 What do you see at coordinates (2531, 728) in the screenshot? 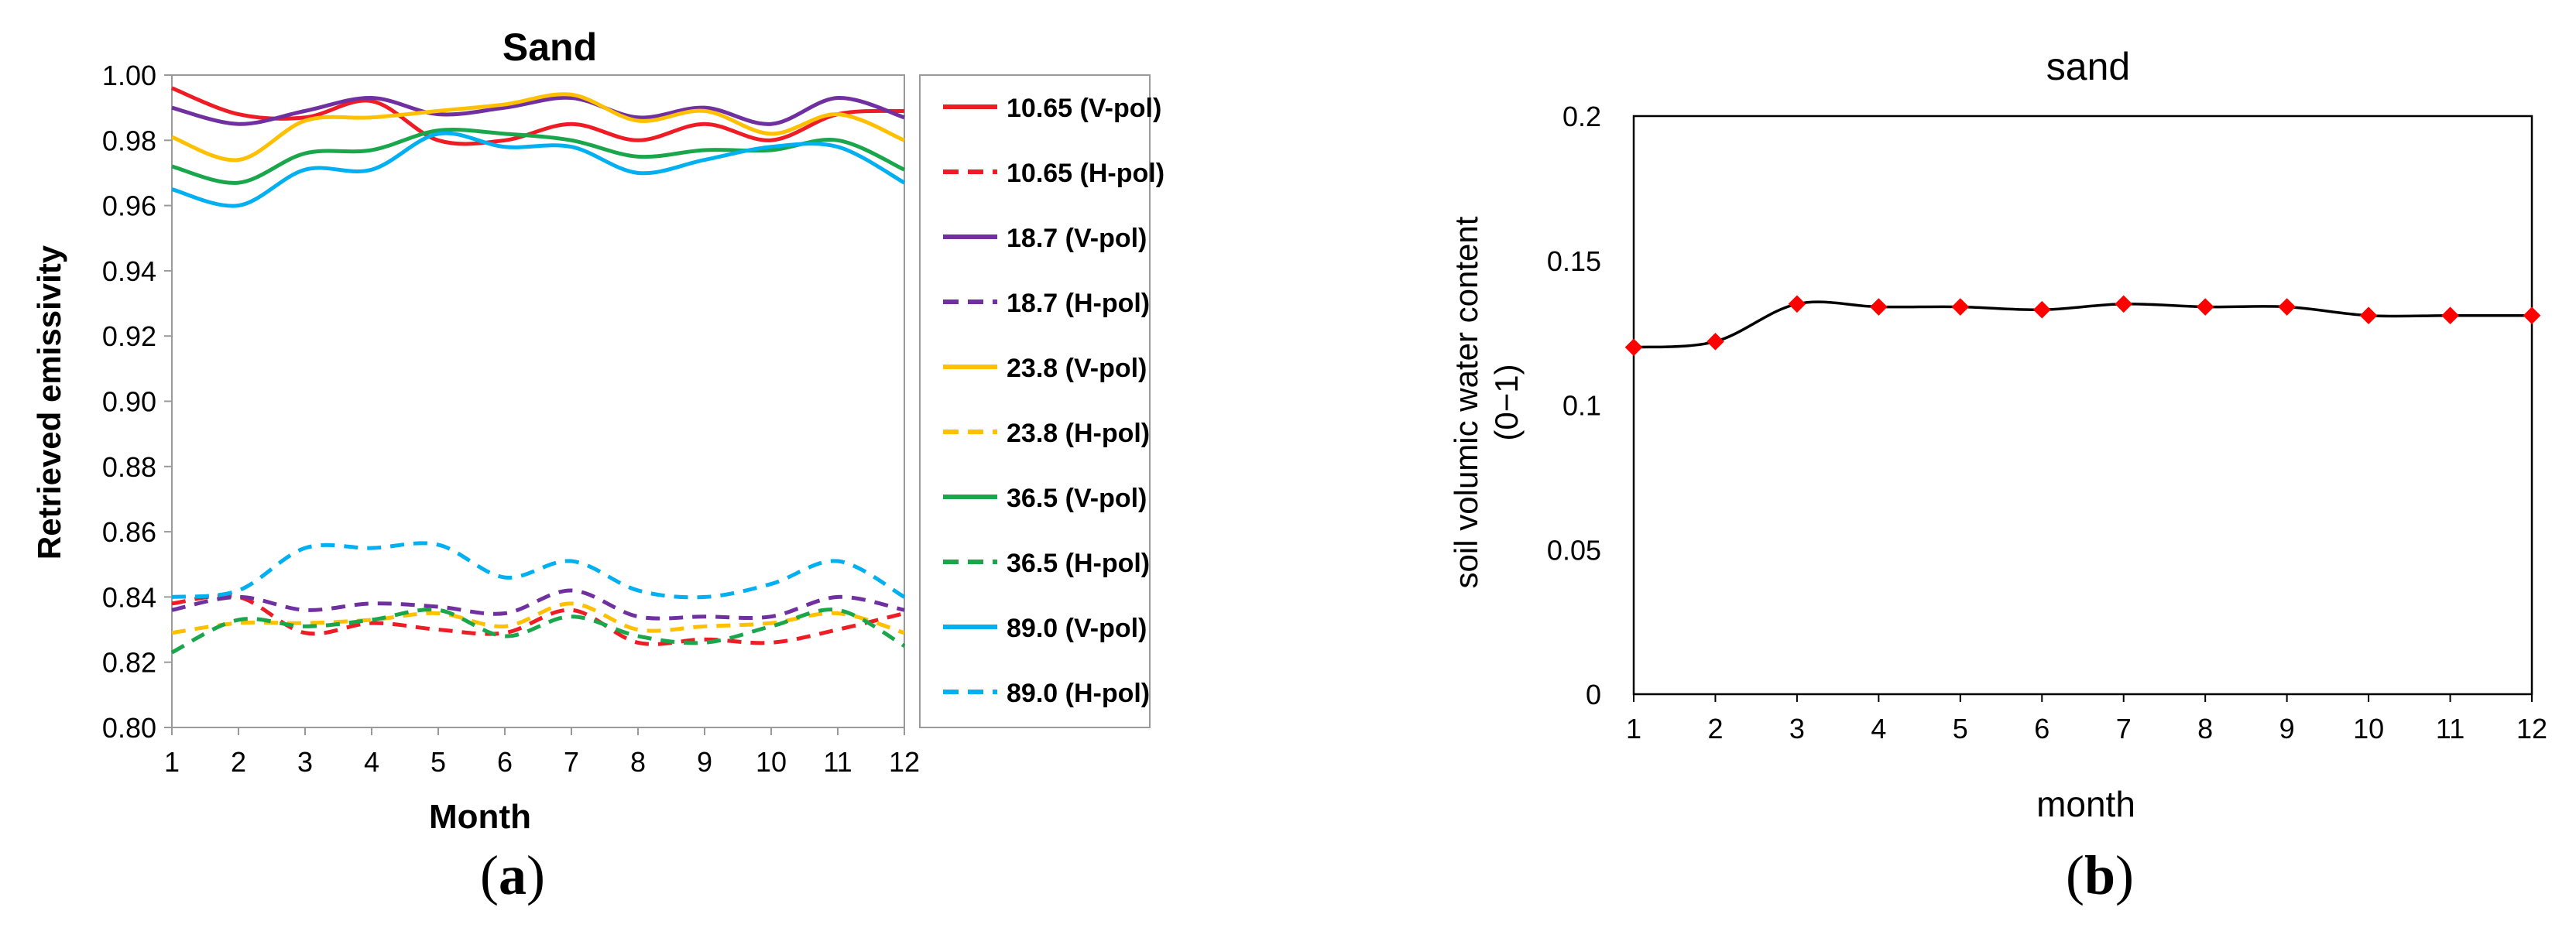
I see `chart-b-x-tick-label: 12` at bounding box center [2531, 728].